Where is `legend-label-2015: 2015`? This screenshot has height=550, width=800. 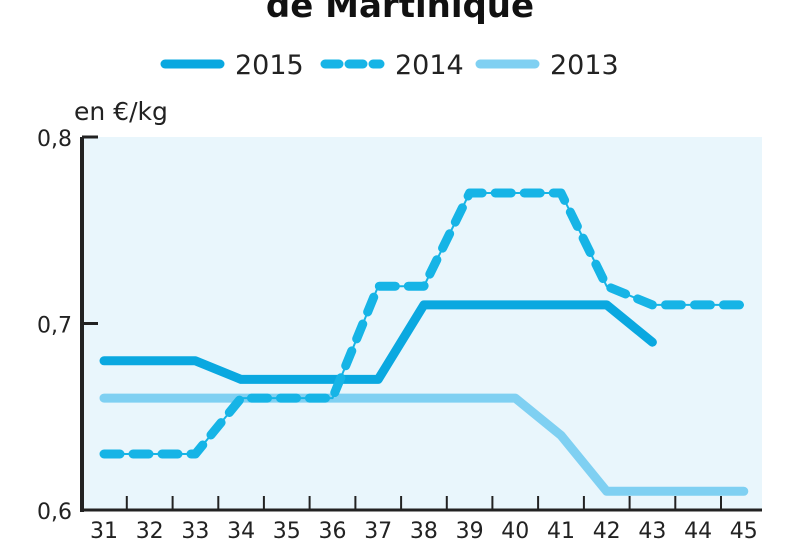
legend-label-2015: 2015 is located at coordinates (269, 65).